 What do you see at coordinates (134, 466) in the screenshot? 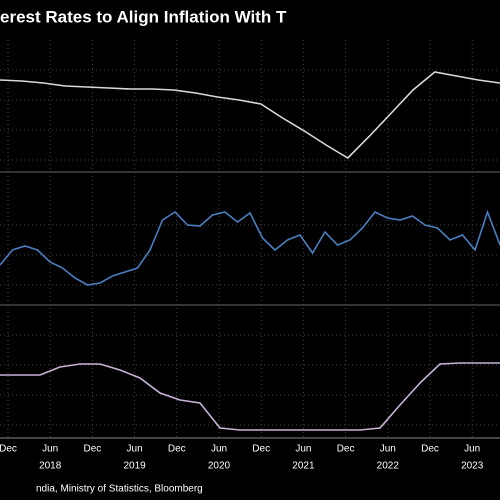
I see `x-year-label: 2019` at bounding box center [134, 466].